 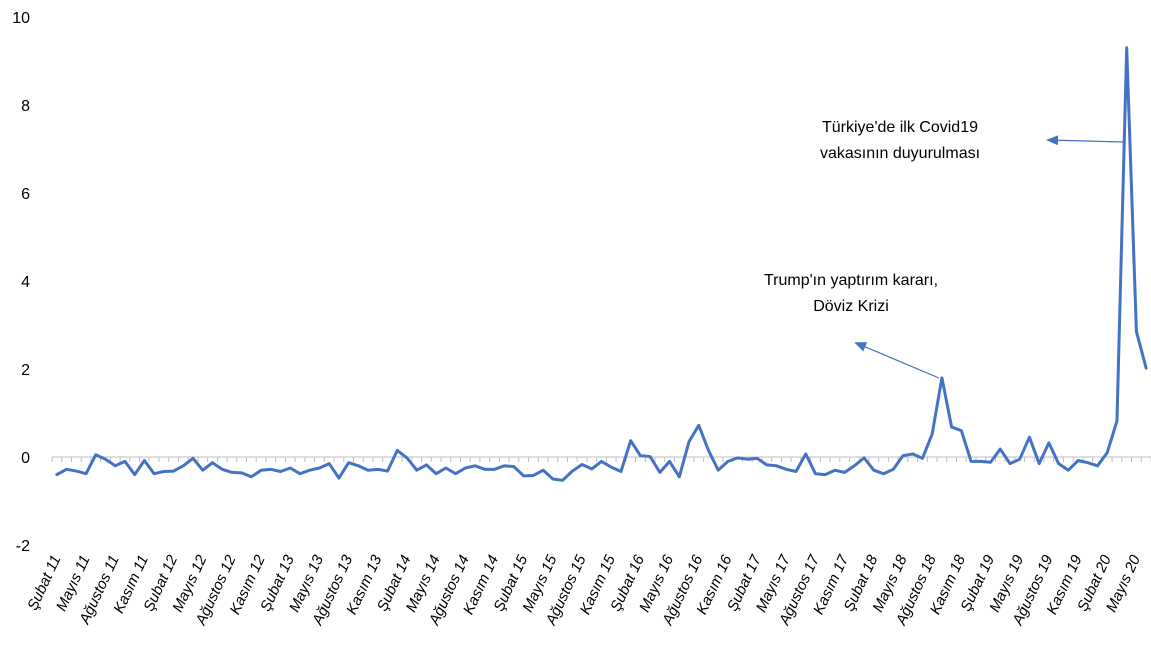 I want to click on y-axis: -2 0 2 4 6 8 10, so click(x=21, y=282).